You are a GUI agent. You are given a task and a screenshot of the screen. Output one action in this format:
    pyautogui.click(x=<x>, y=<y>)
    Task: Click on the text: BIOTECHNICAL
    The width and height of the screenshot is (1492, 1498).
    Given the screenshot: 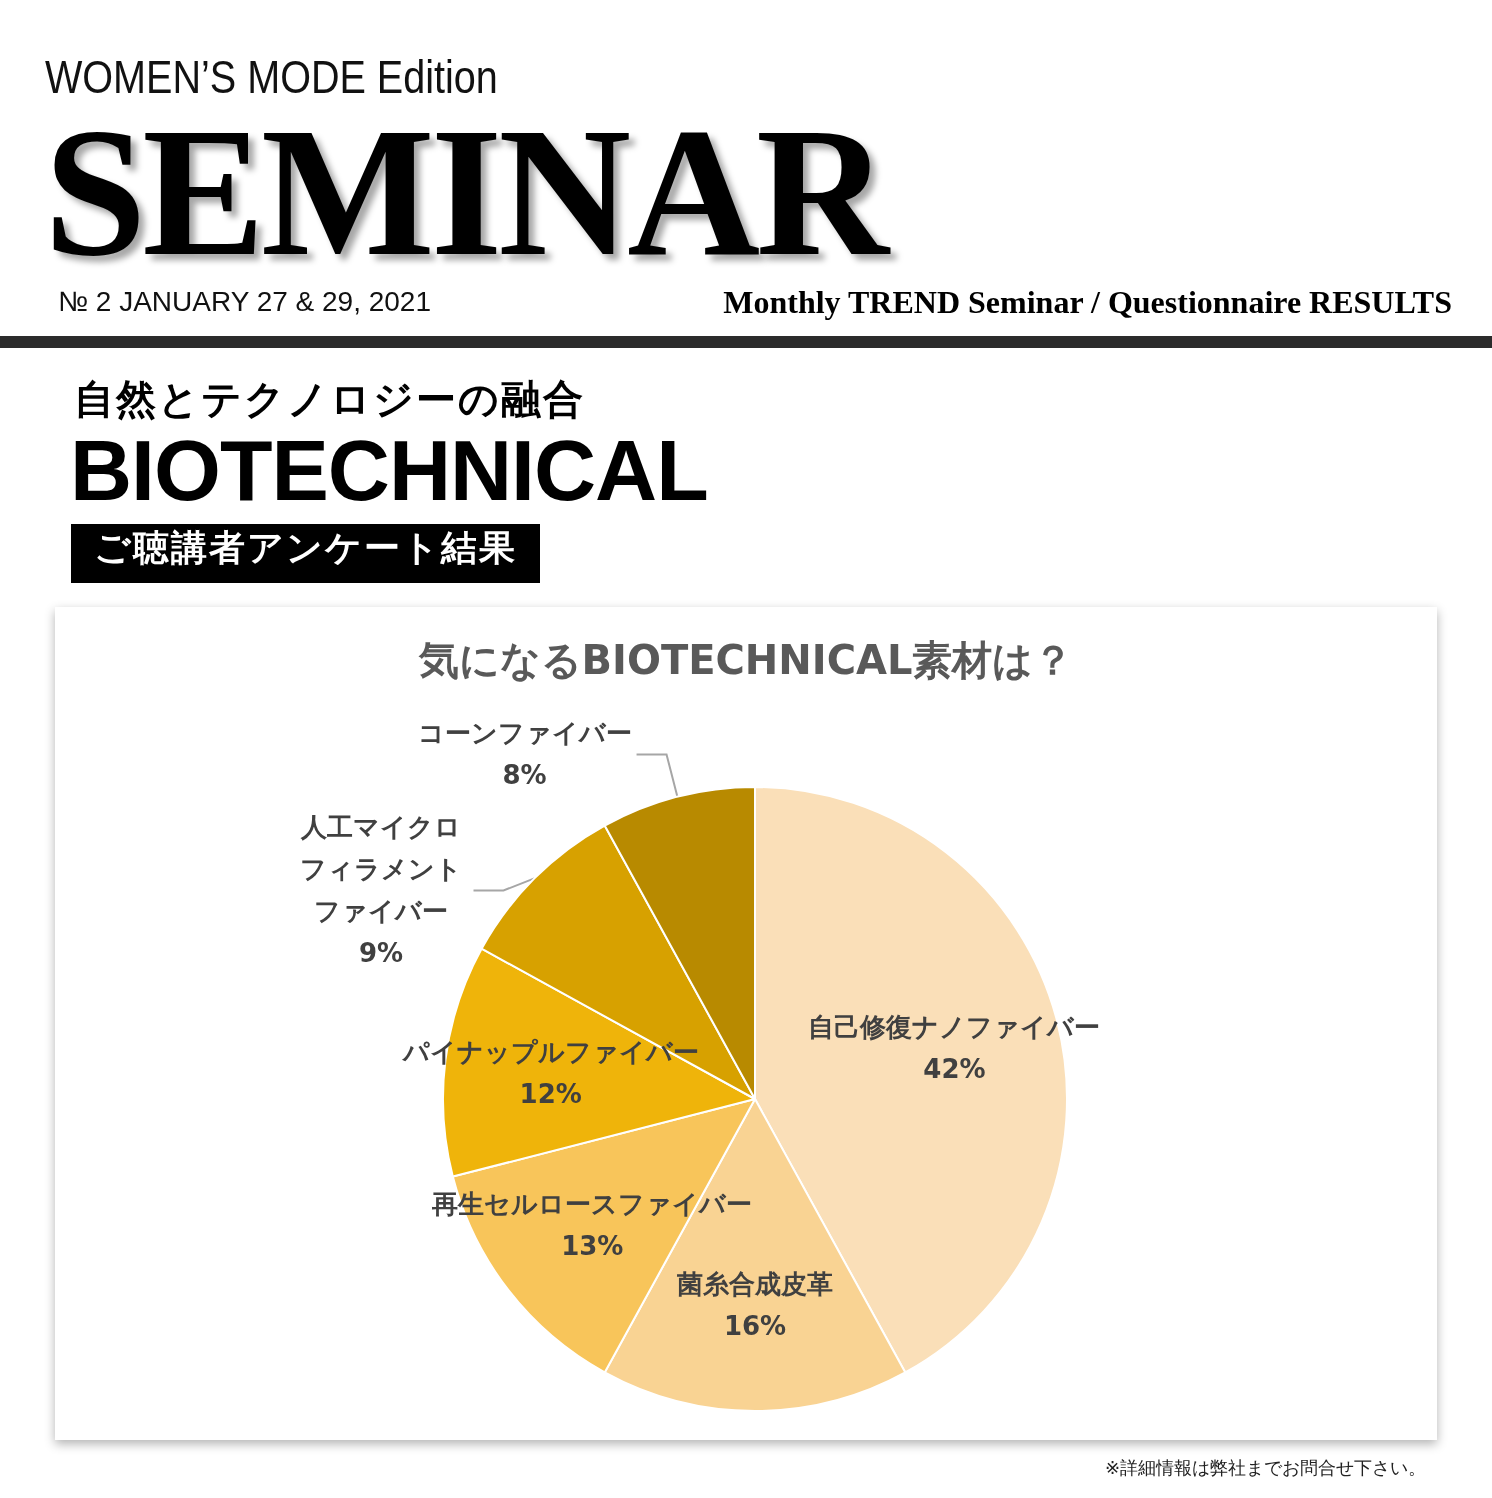 What is the action you would take?
    pyautogui.click(x=389, y=470)
    